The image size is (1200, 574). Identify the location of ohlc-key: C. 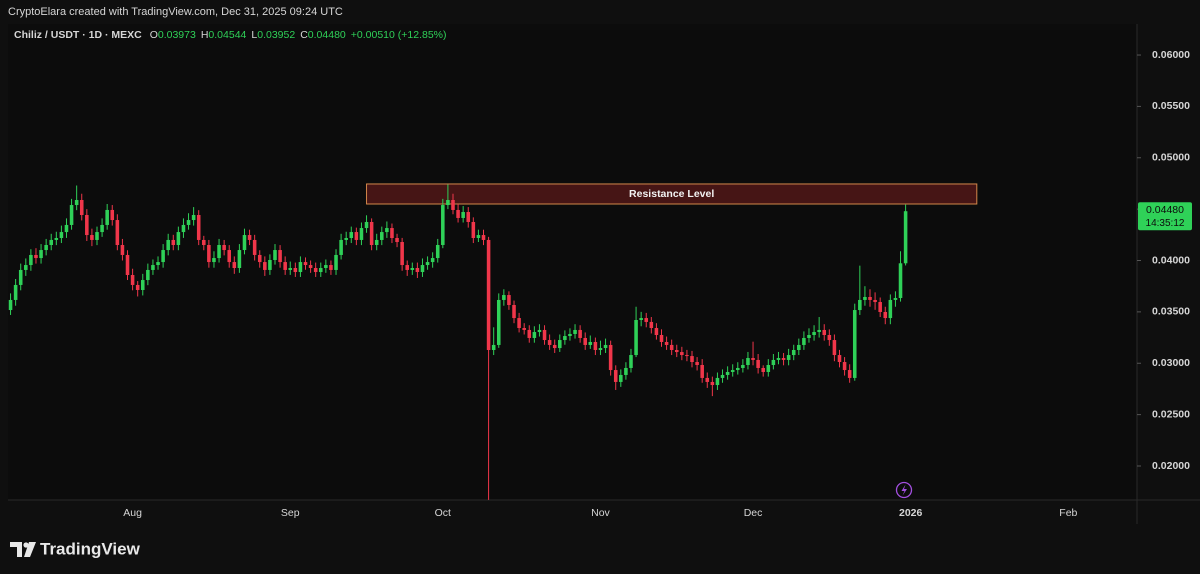
(304, 35).